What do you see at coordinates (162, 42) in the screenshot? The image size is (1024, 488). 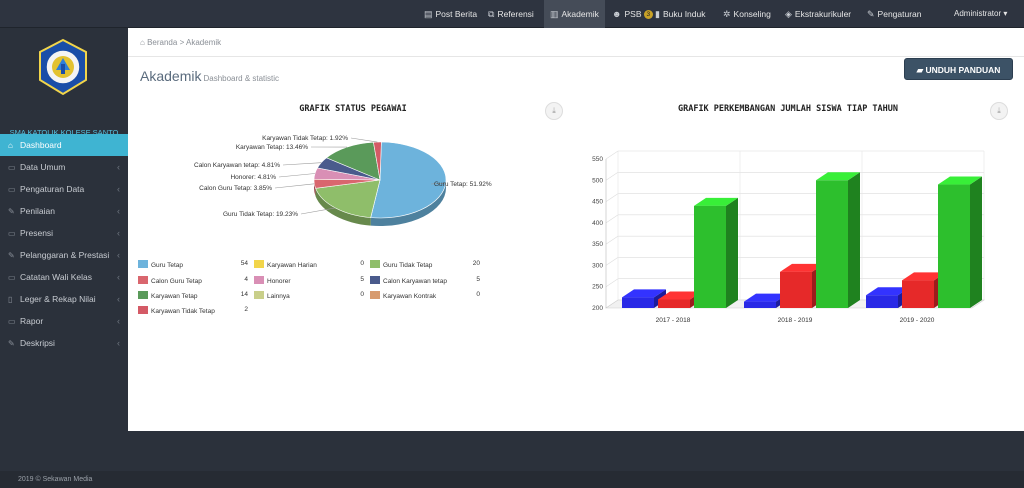 I see `breadcrumb-home: Beranda` at bounding box center [162, 42].